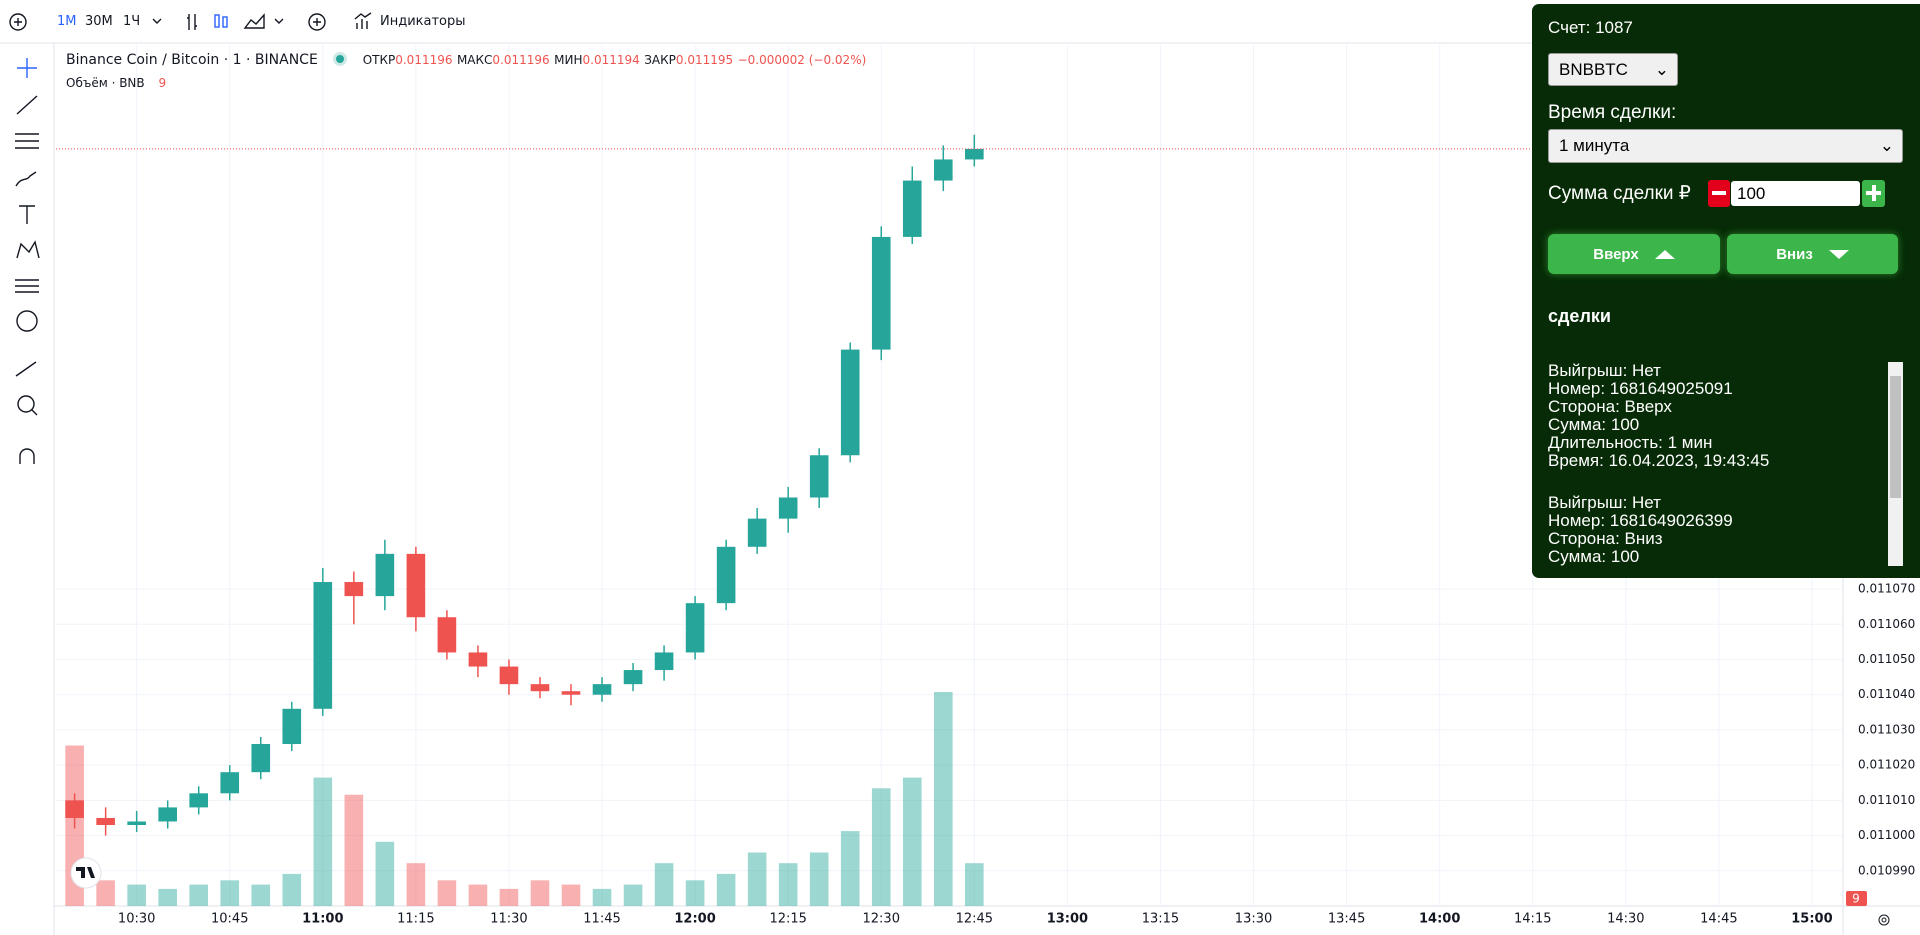  What do you see at coordinates (1884, 920) in the screenshot?
I see `settings` at bounding box center [1884, 920].